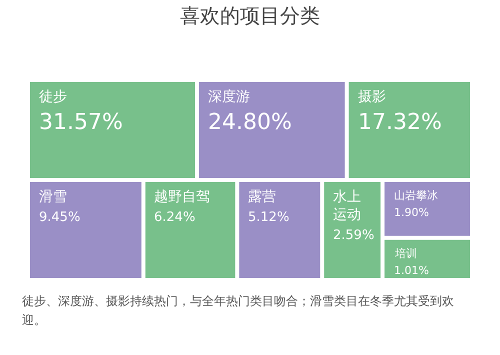  What do you see at coordinates (411, 212) in the screenshot?
I see `data-label: 1.90%` at bounding box center [411, 212].